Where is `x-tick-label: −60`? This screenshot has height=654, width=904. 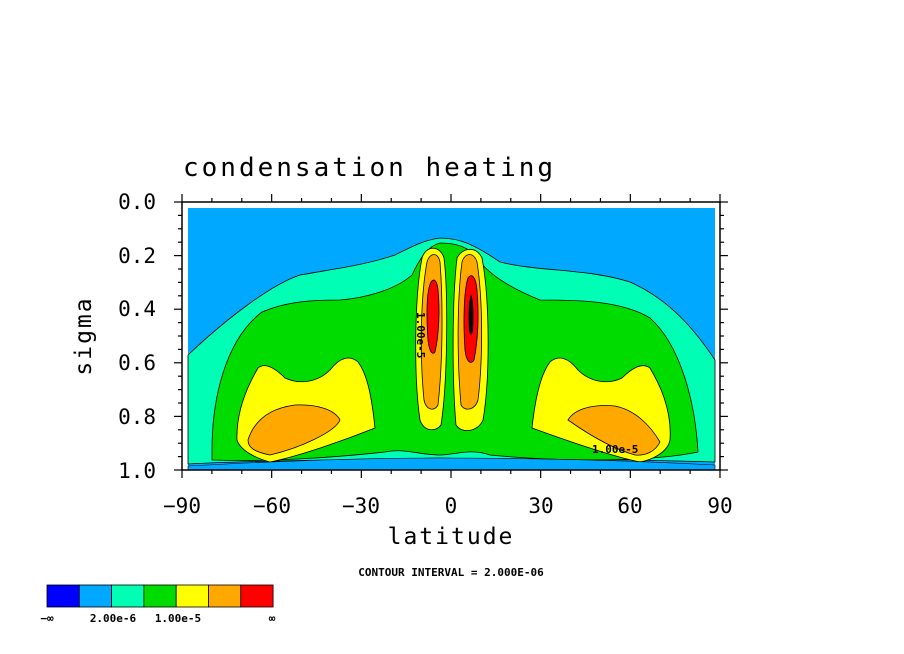 x-tick-label: −60 is located at coordinates (272, 506).